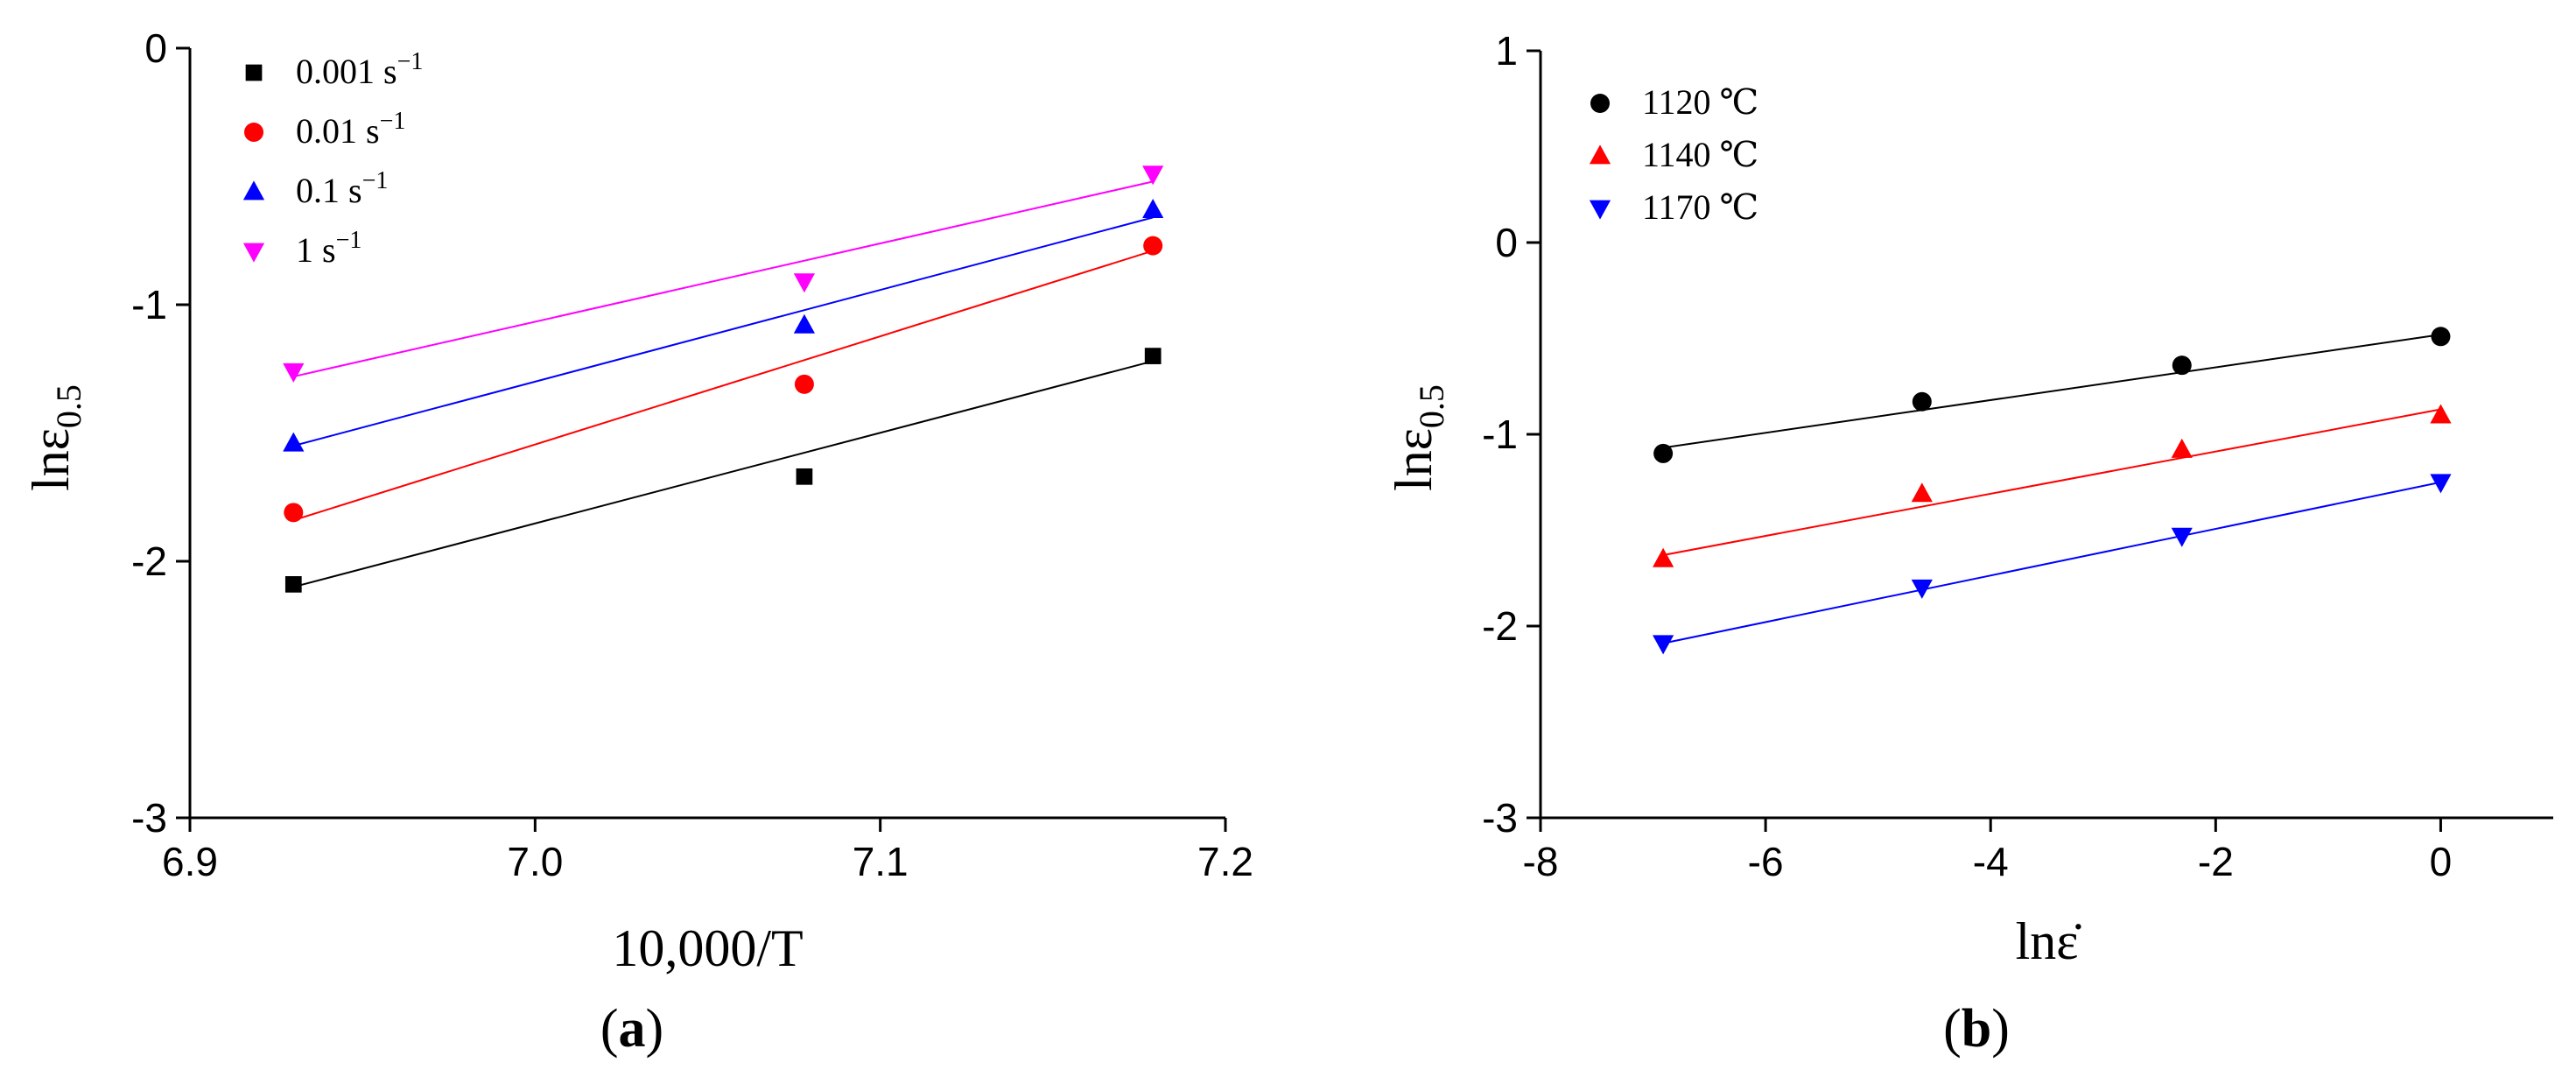 The height and width of the screenshot is (1084, 2576). What do you see at coordinates (1700, 102) in the screenshot?
I see `legend-label-1: 1120 ℃` at bounding box center [1700, 102].